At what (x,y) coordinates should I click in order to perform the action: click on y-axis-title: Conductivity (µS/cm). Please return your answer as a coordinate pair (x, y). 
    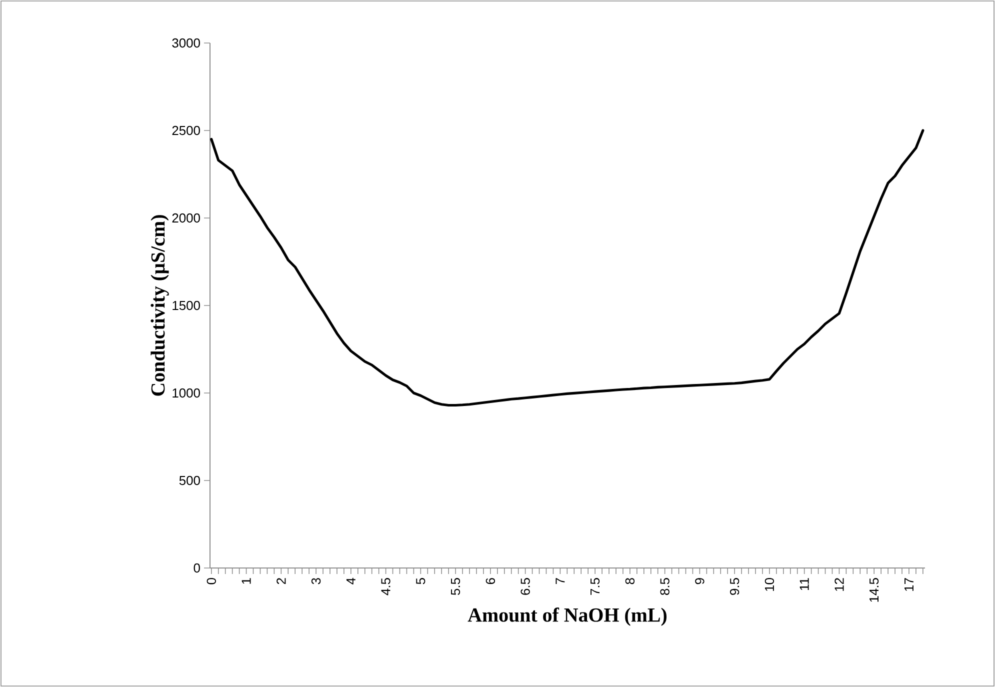
    Looking at the image, I should click on (159, 305).